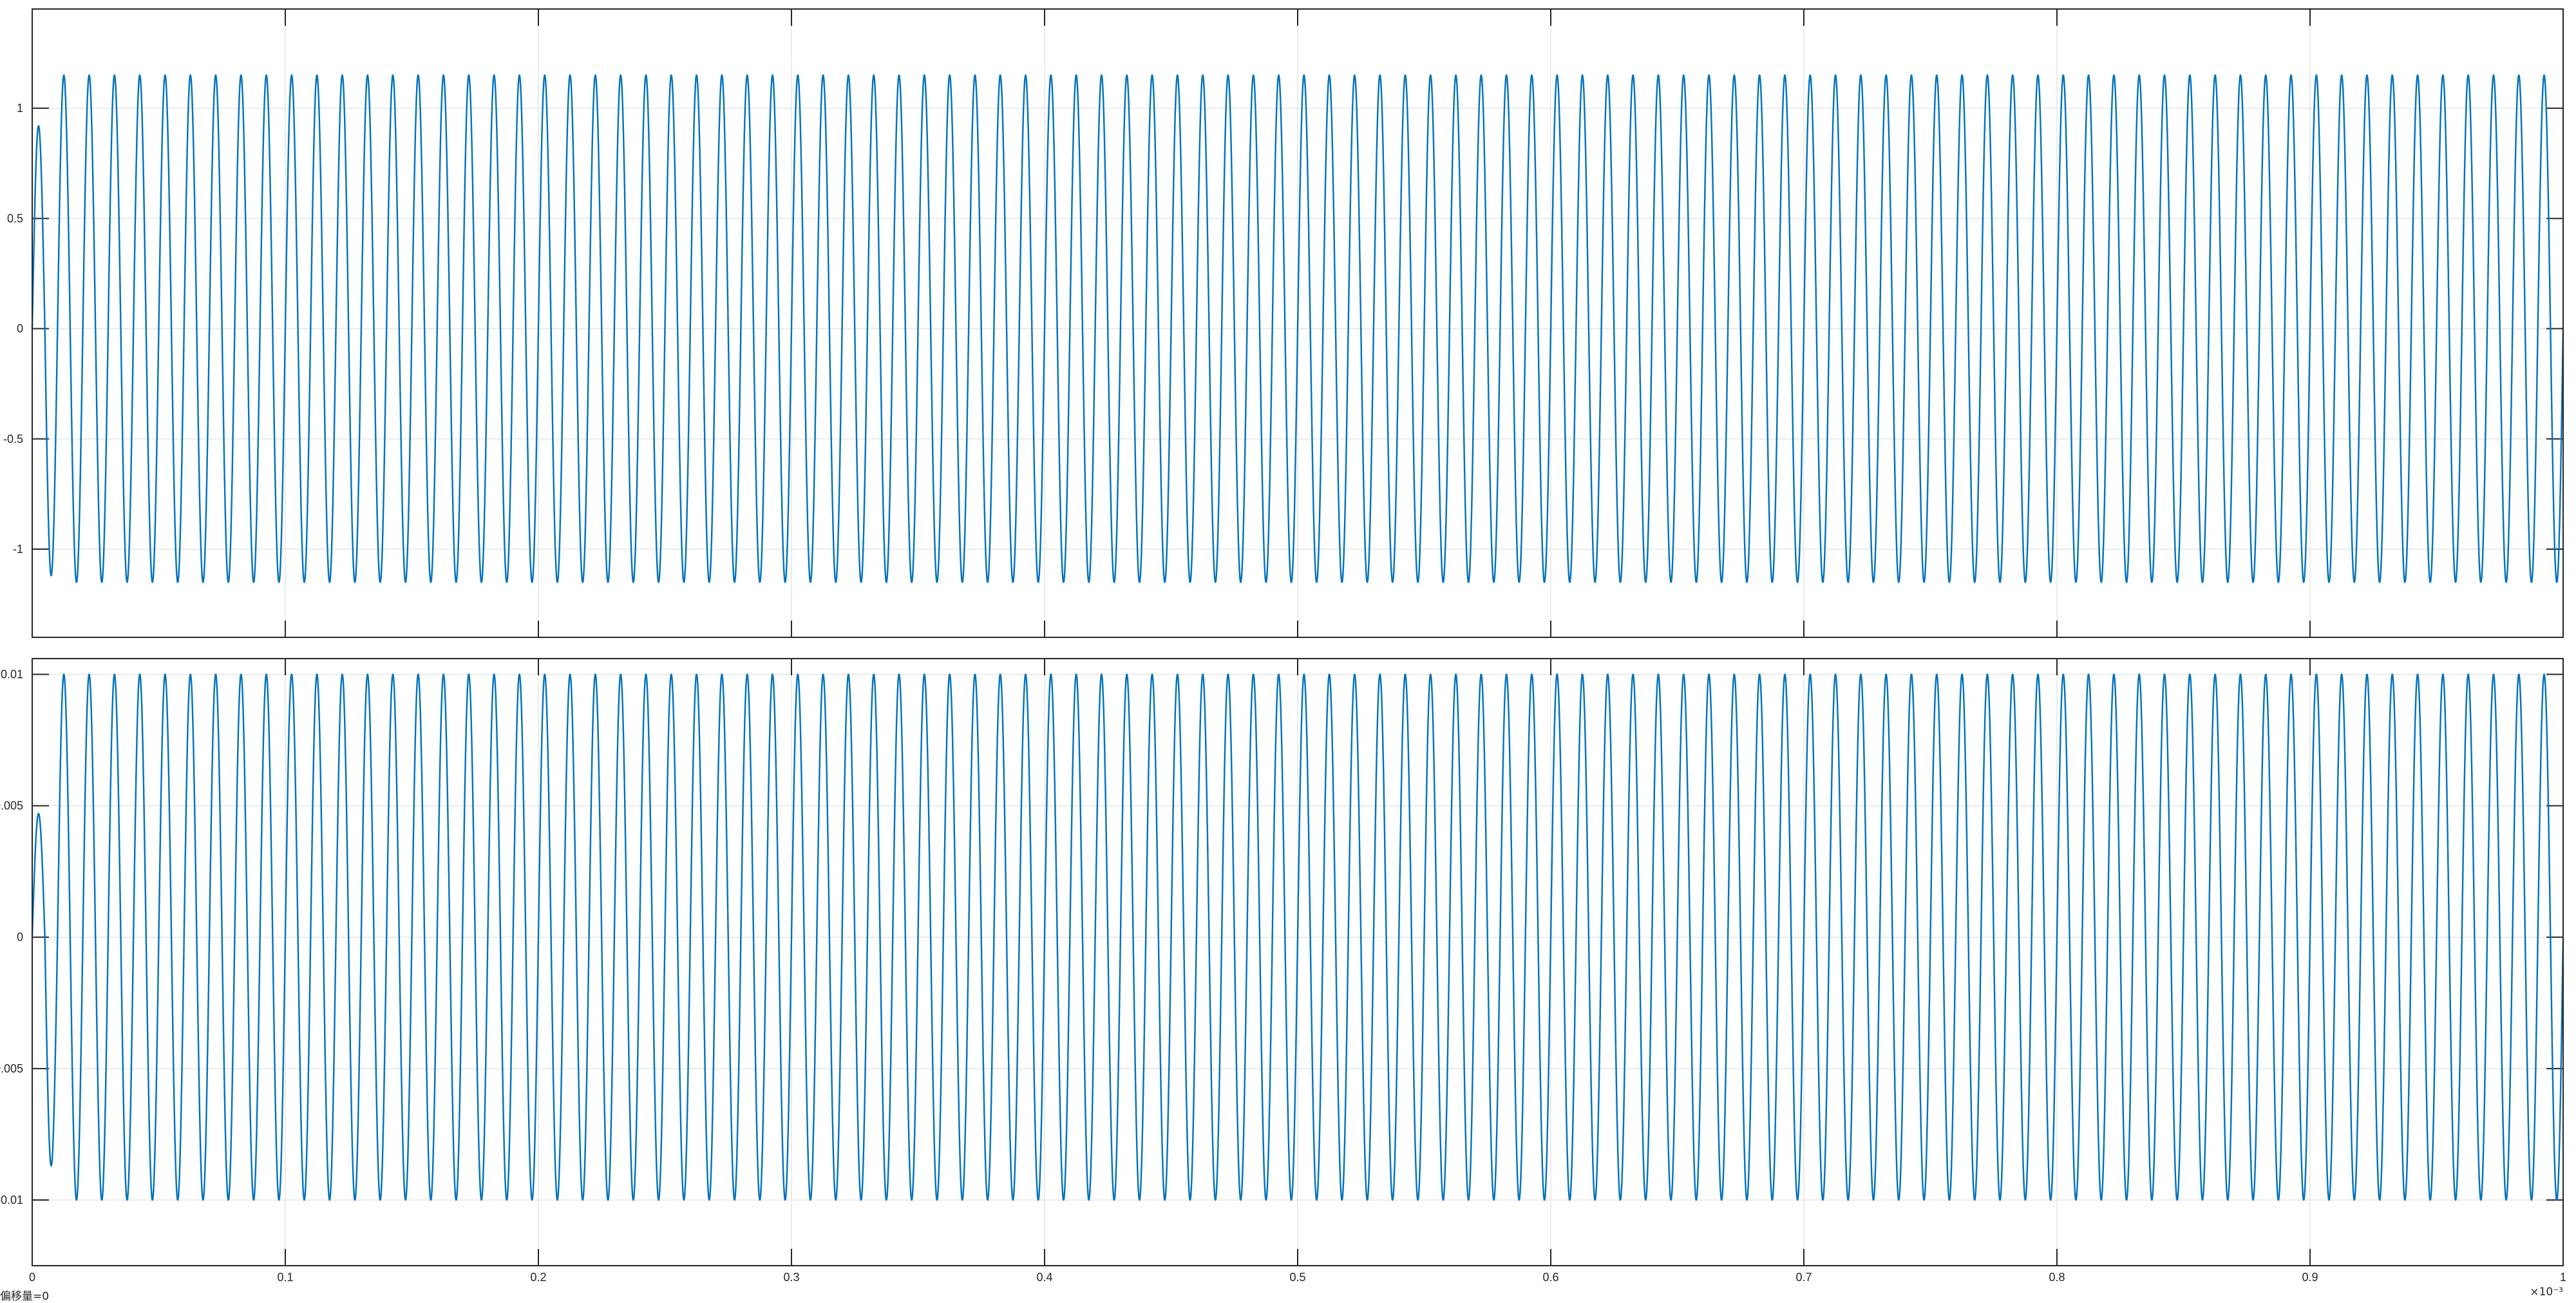  Describe the element at coordinates (2057, 1277) in the screenshot. I see `x-tick-label: 0.8` at that location.